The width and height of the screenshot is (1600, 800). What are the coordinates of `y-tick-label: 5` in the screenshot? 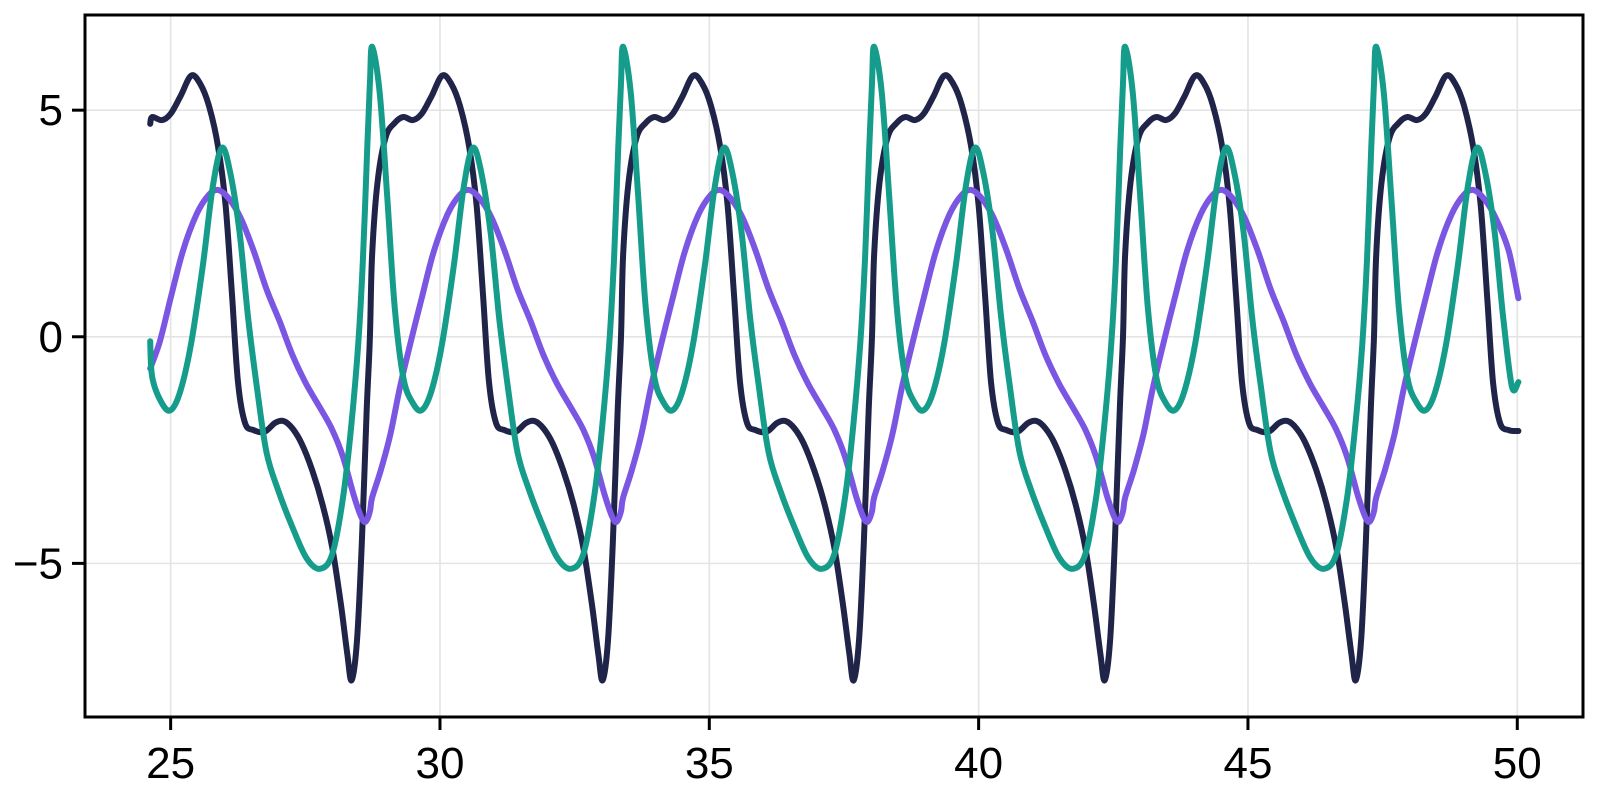 It's located at (51, 110).